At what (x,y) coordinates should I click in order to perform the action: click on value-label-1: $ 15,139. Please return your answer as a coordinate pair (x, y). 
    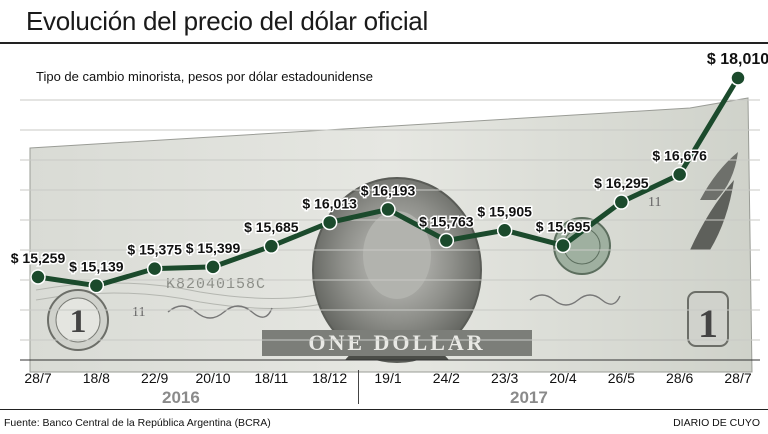
    Looking at the image, I should click on (96, 267).